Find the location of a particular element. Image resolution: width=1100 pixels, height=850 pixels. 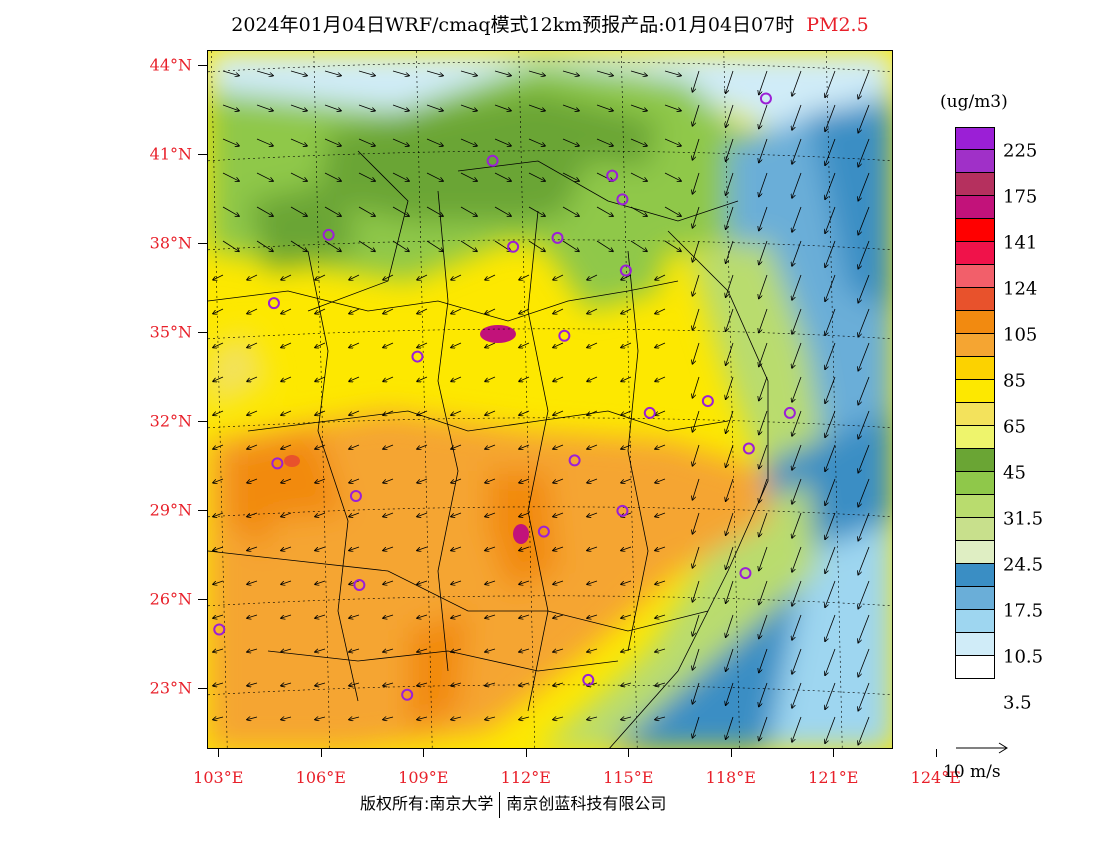

colorbar-label: 17.5 is located at coordinates (1023, 611).